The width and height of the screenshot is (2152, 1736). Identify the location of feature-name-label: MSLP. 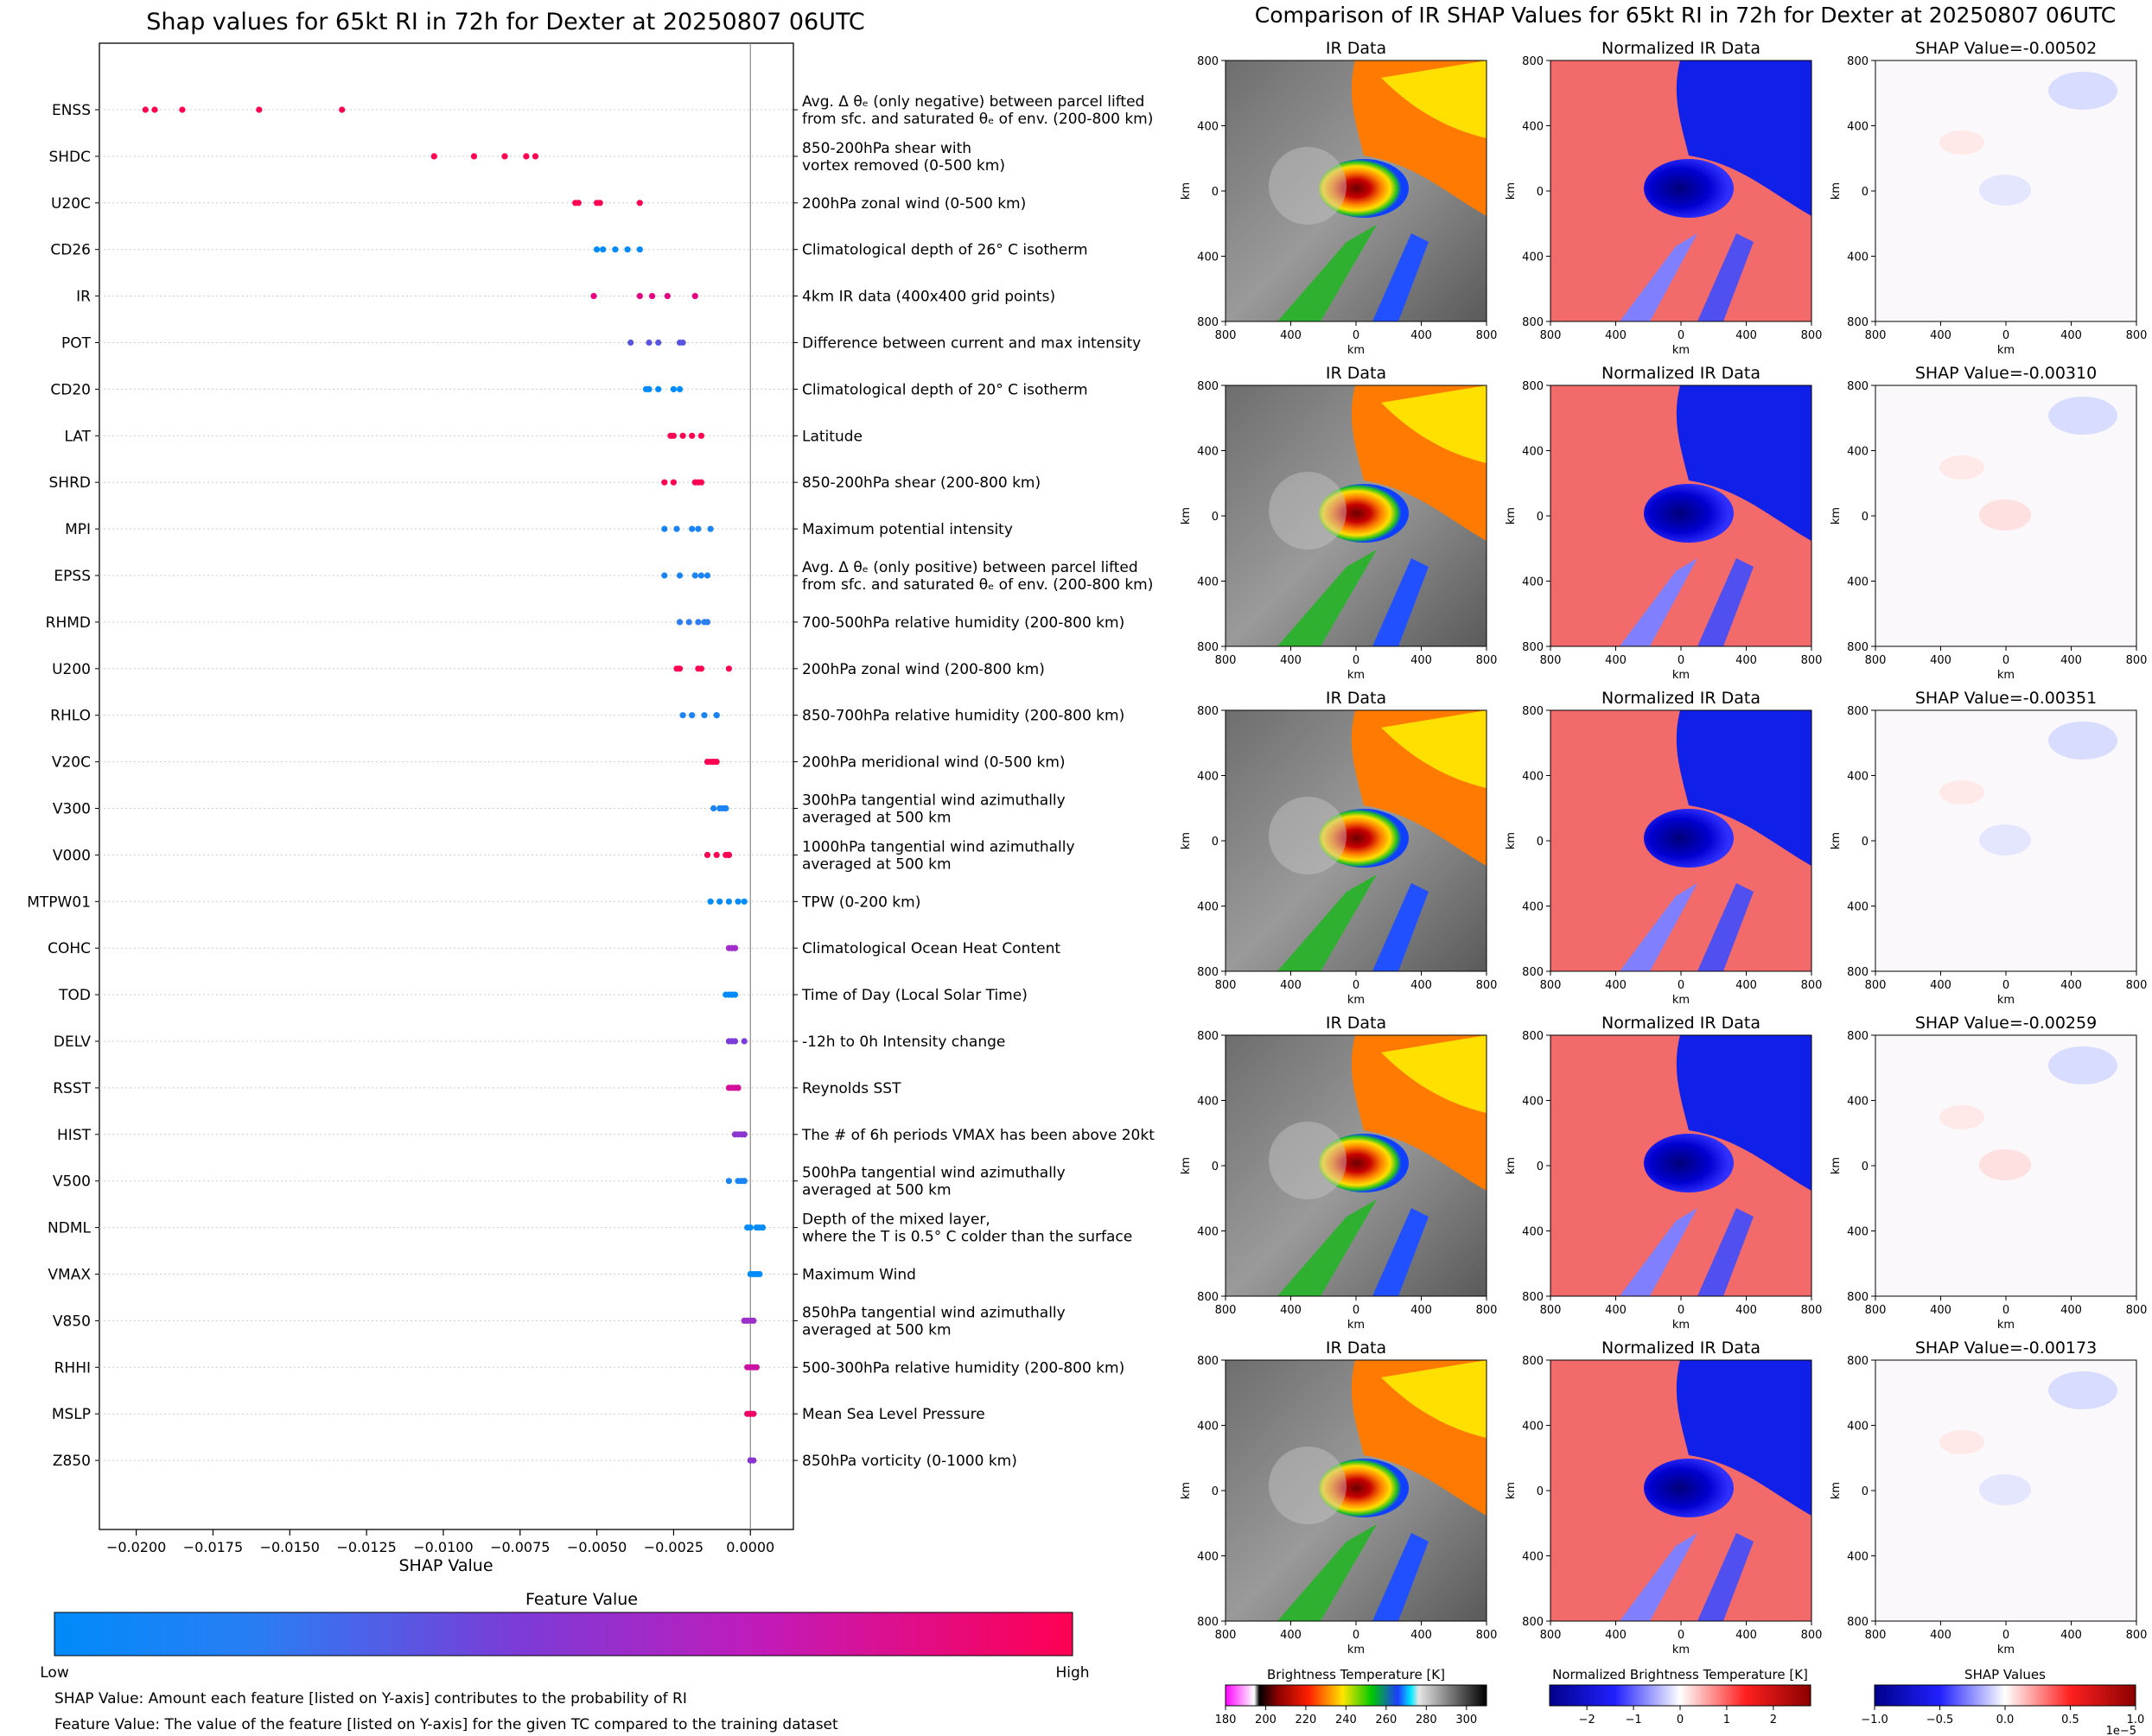
(71, 1414).